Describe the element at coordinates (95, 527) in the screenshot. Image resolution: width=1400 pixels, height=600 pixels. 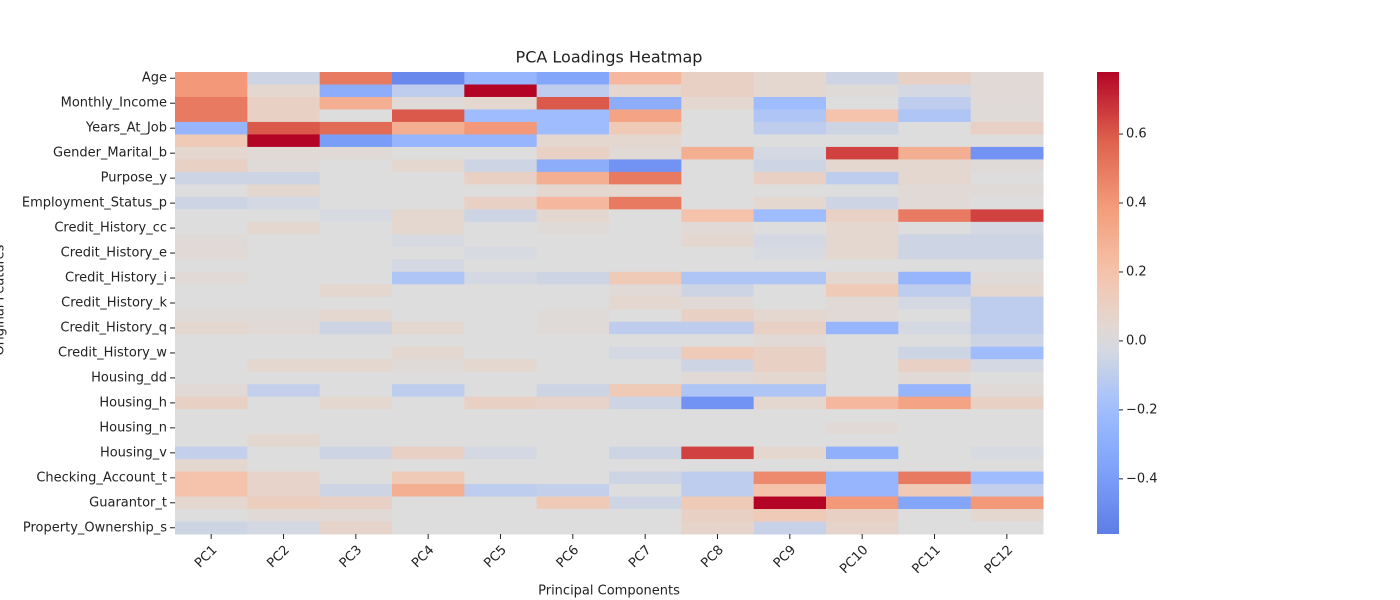
I see `y-tick-label: Property_Ownership_s` at that location.